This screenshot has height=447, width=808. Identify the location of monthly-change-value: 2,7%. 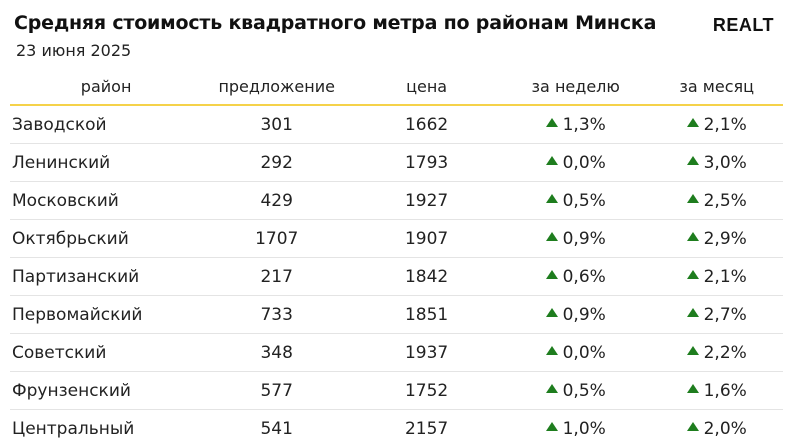
(725, 315).